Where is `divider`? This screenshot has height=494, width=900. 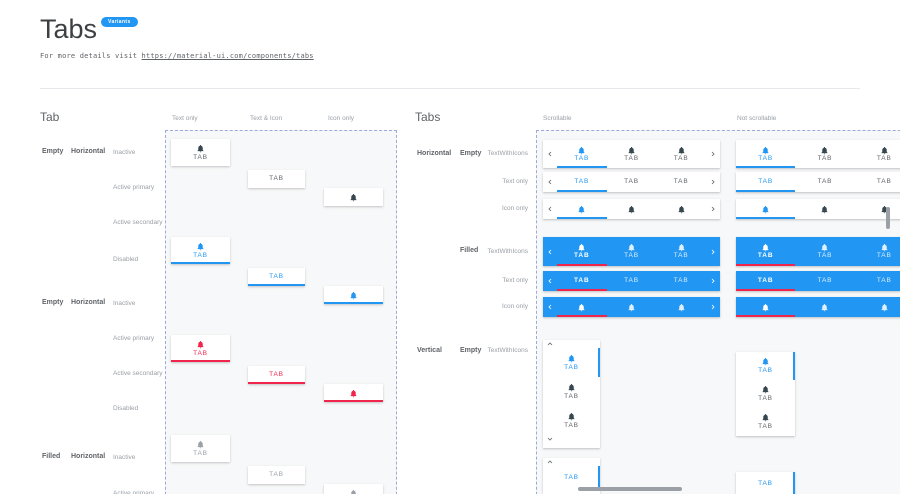
divider is located at coordinates (450, 88).